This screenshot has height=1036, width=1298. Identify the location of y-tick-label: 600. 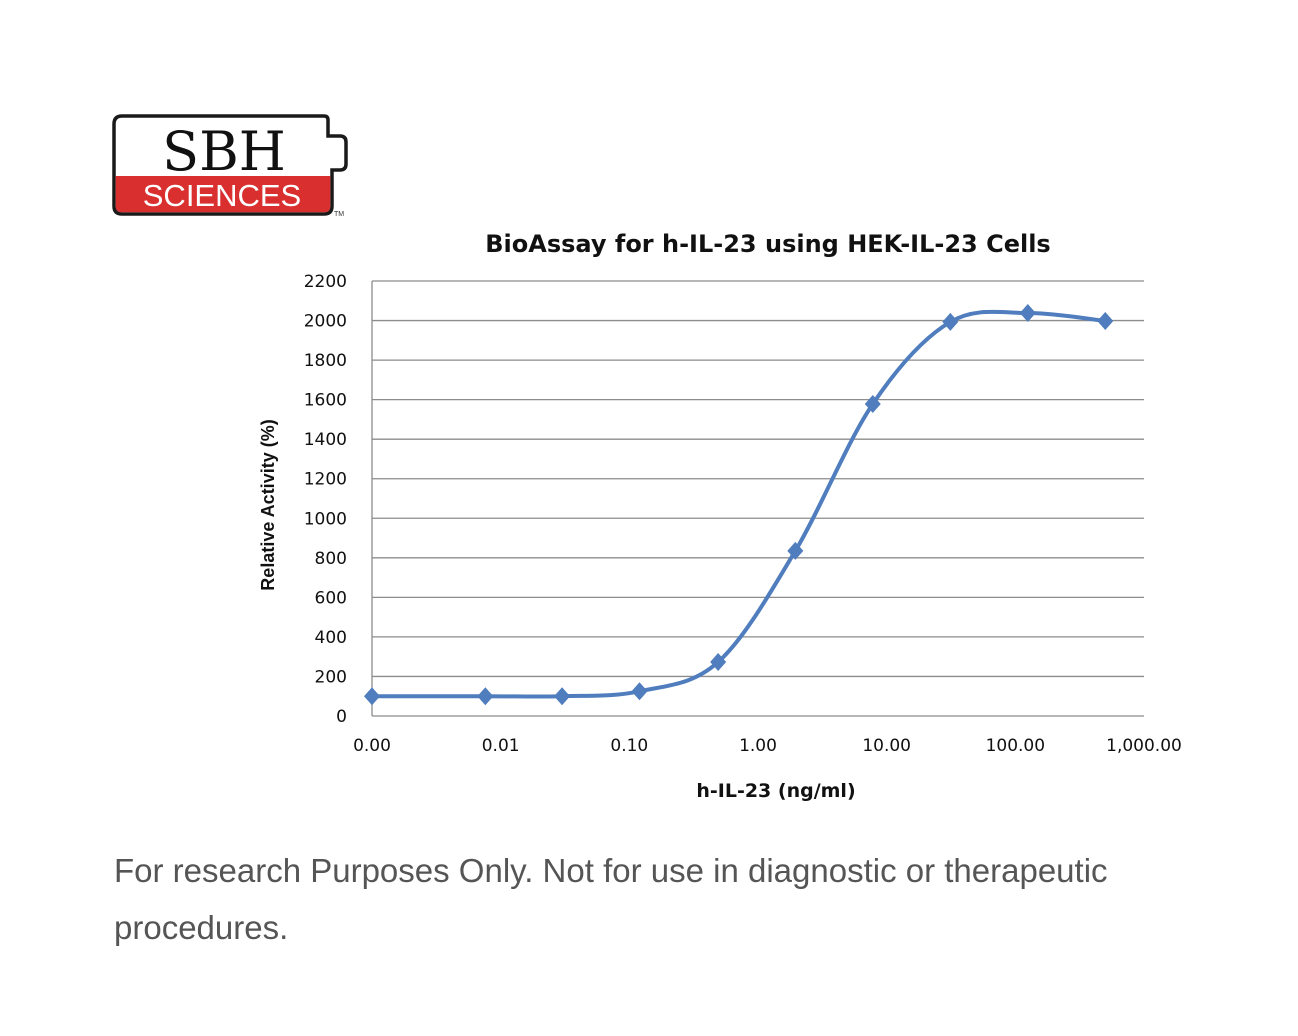
(331, 598).